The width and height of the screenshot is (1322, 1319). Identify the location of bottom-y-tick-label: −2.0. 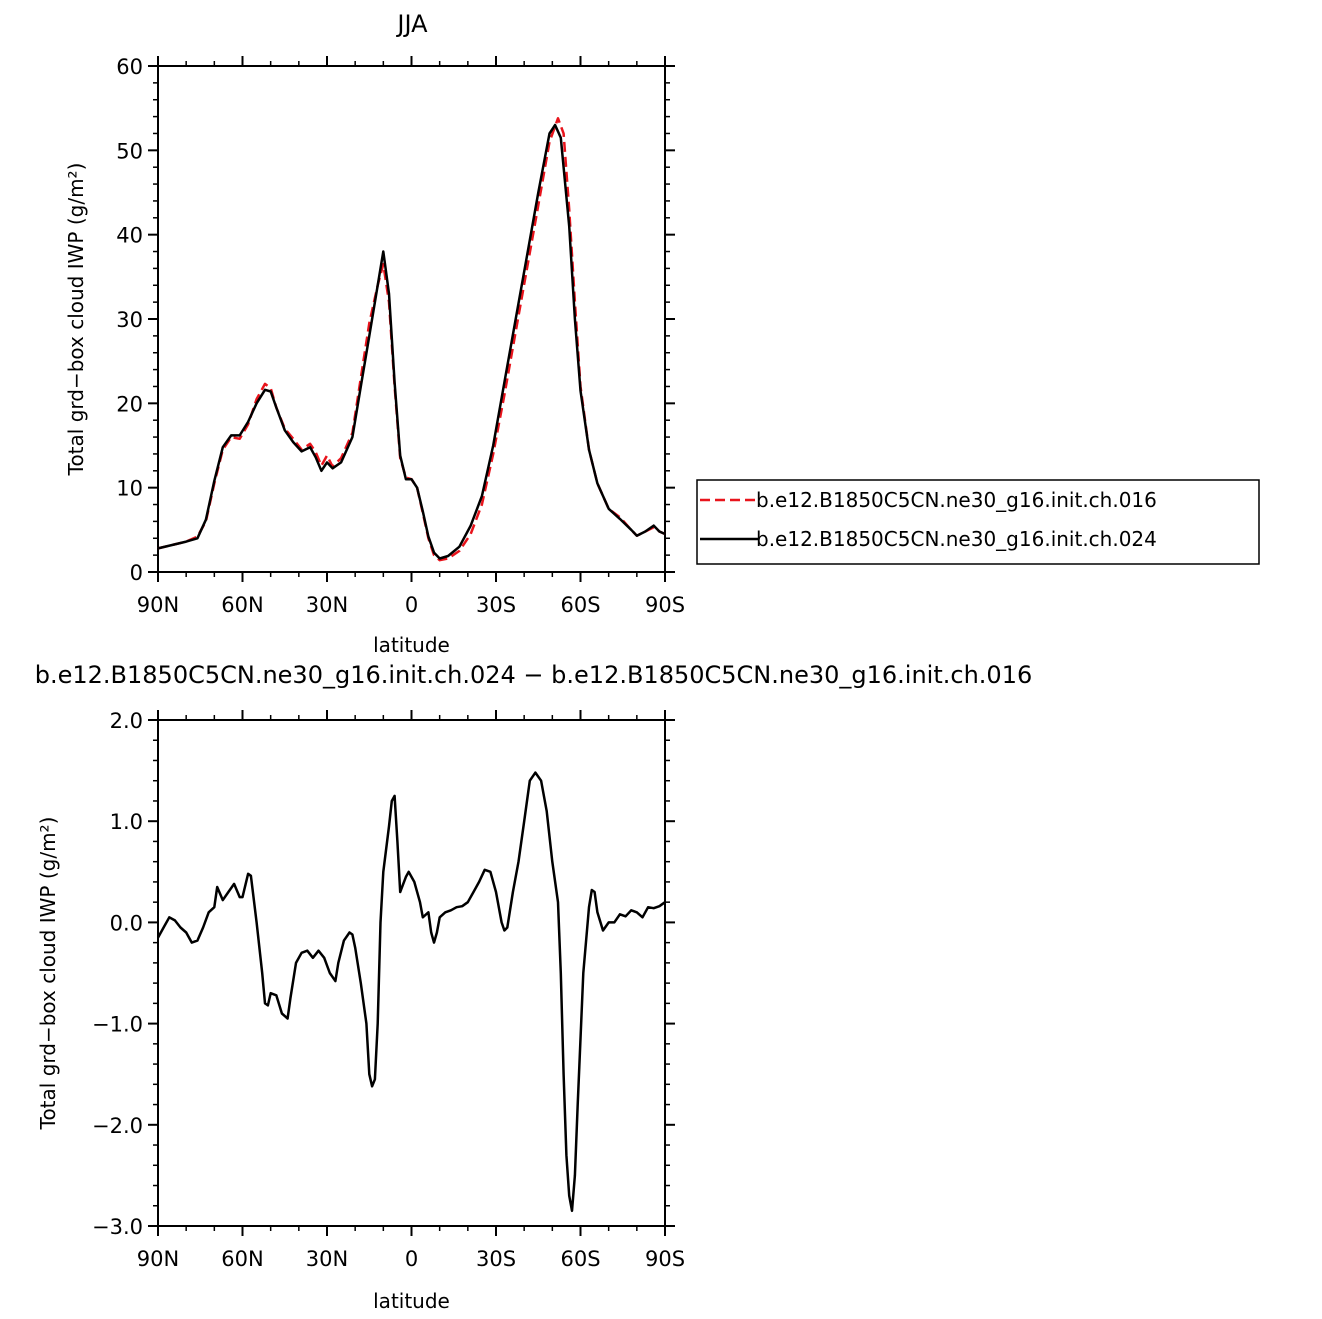
(117, 1126).